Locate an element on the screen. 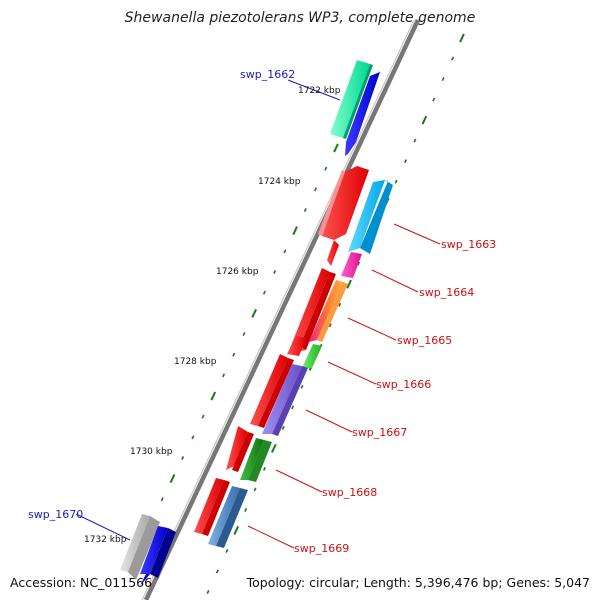 The width and height of the screenshot is (600, 600). tick-label-1724: 1724 kbp is located at coordinates (279, 182).